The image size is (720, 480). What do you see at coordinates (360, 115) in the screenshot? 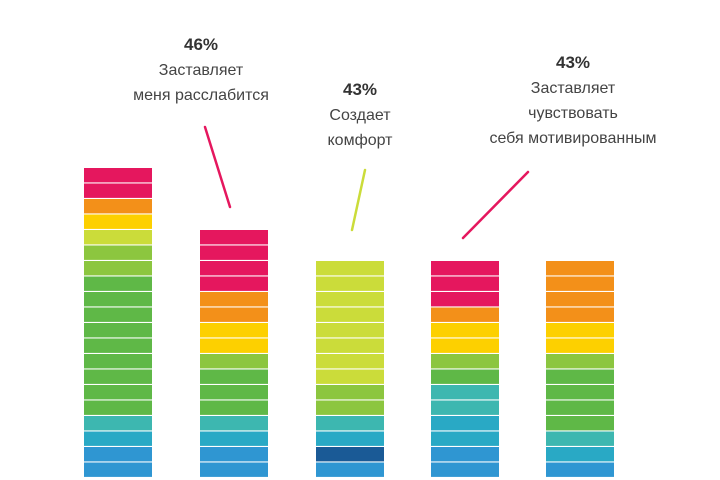
I see `annotation-label-3: Создает` at bounding box center [360, 115].